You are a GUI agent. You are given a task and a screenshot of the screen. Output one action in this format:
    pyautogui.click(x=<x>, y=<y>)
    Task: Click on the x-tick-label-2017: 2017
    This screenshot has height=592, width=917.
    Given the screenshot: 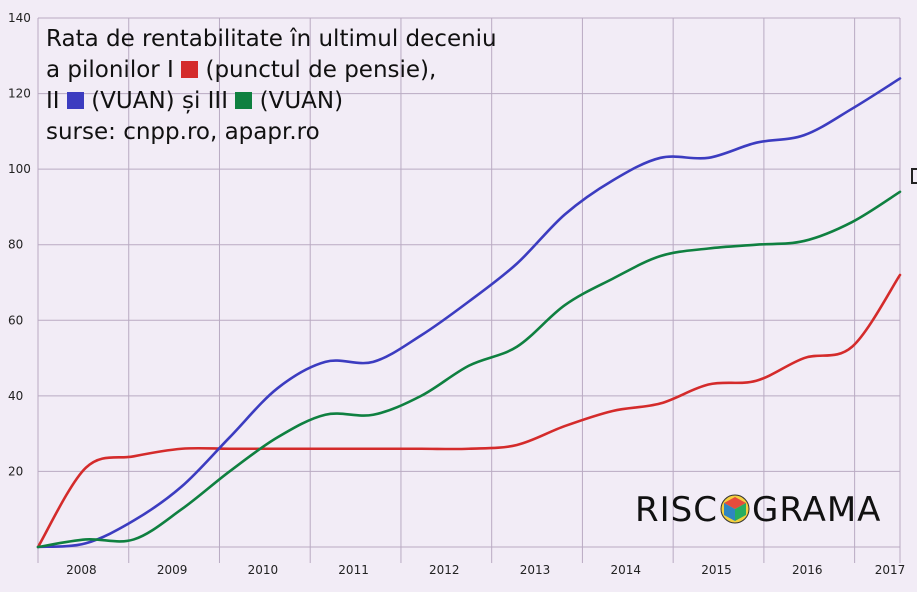 What is the action you would take?
    pyautogui.click(x=890, y=570)
    